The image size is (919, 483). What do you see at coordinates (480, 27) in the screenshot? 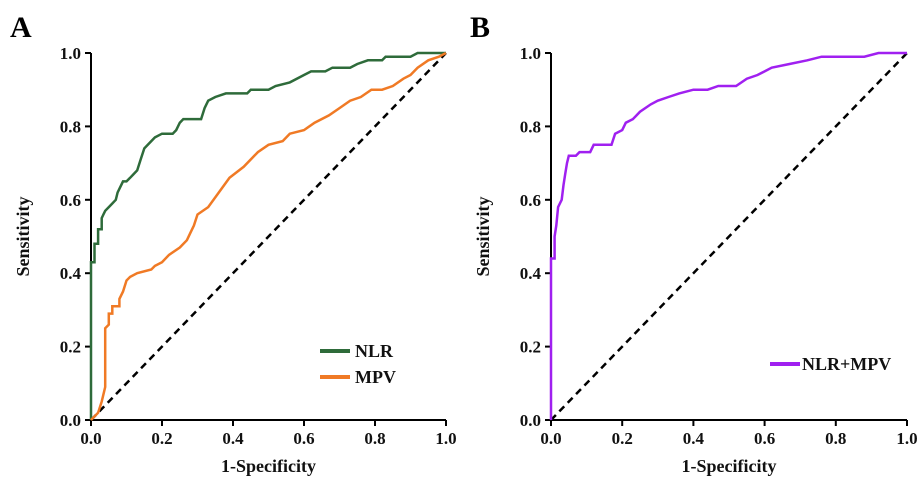
I see `panel-label: B` at bounding box center [480, 27].